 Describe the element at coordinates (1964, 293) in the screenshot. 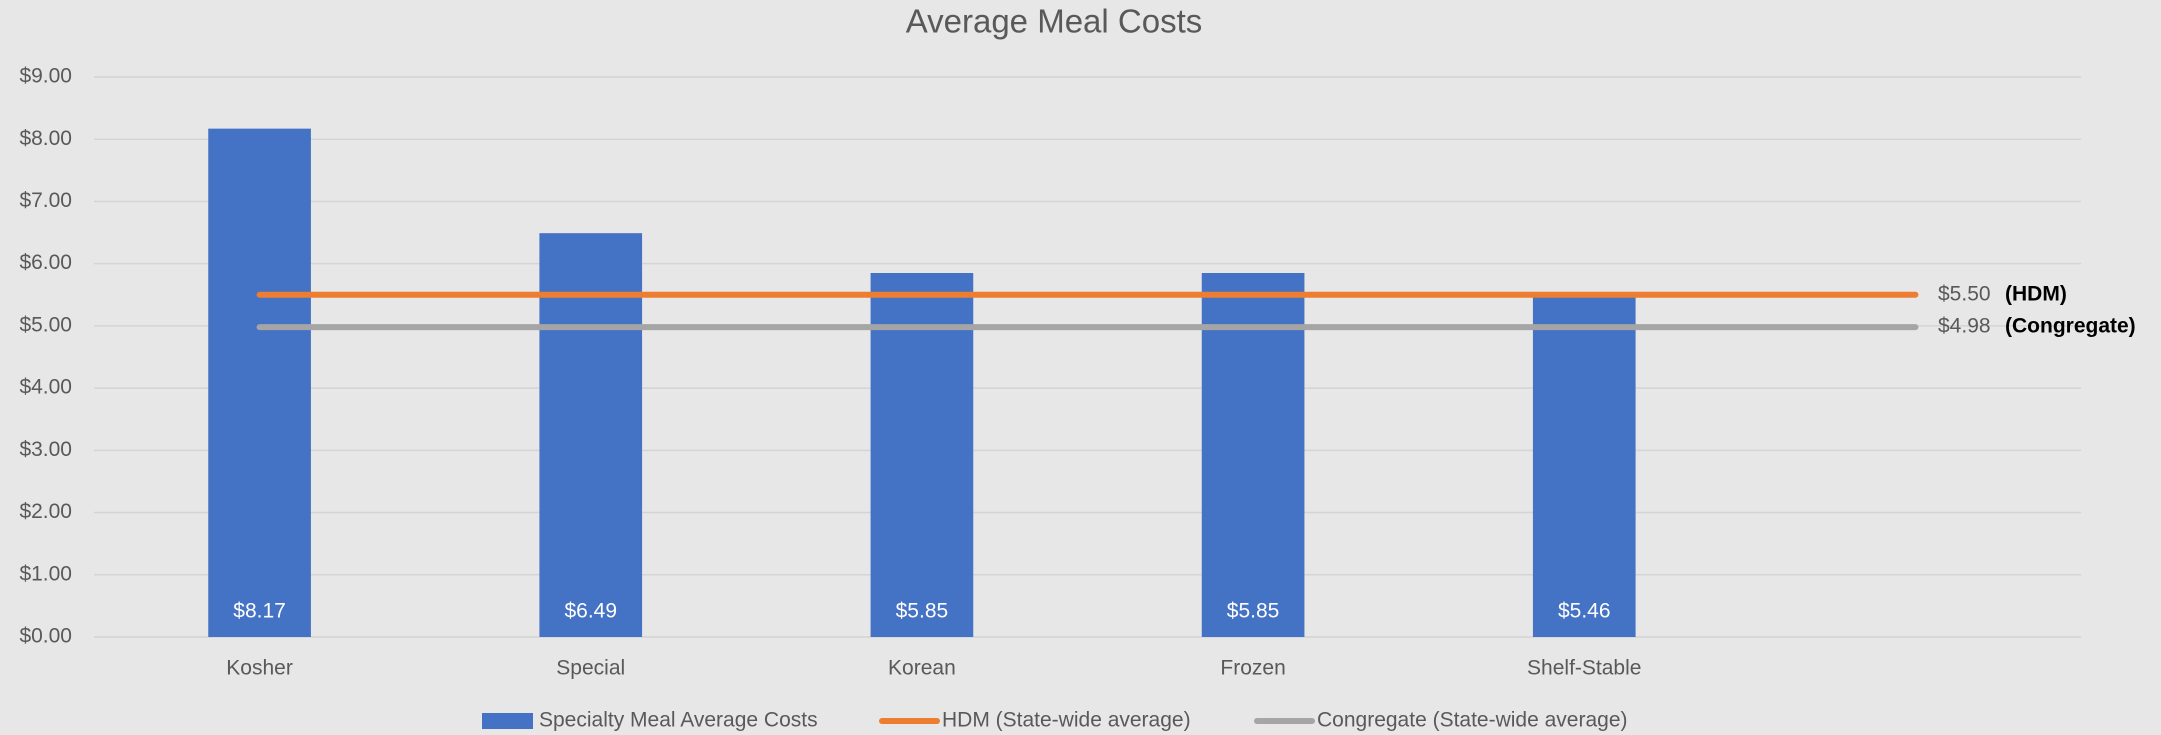

I see `line-end-label: $5.50` at that location.